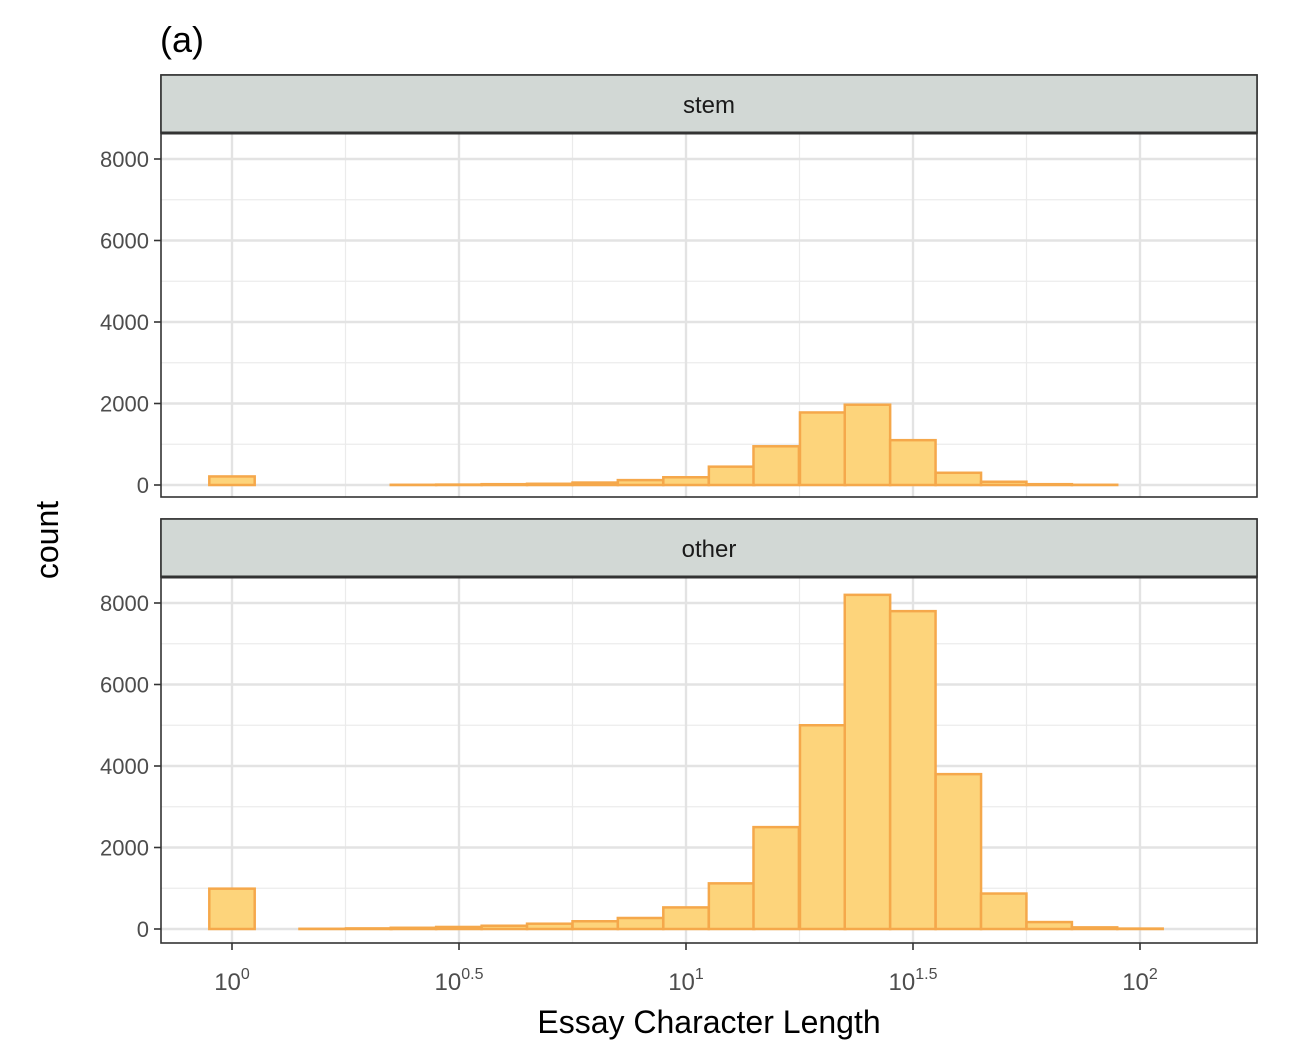 This screenshot has width=1311, height=1041. Describe the element at coordinates (1140, 981) in the screenshot. I see `x-tick-label: 10²` at that location.